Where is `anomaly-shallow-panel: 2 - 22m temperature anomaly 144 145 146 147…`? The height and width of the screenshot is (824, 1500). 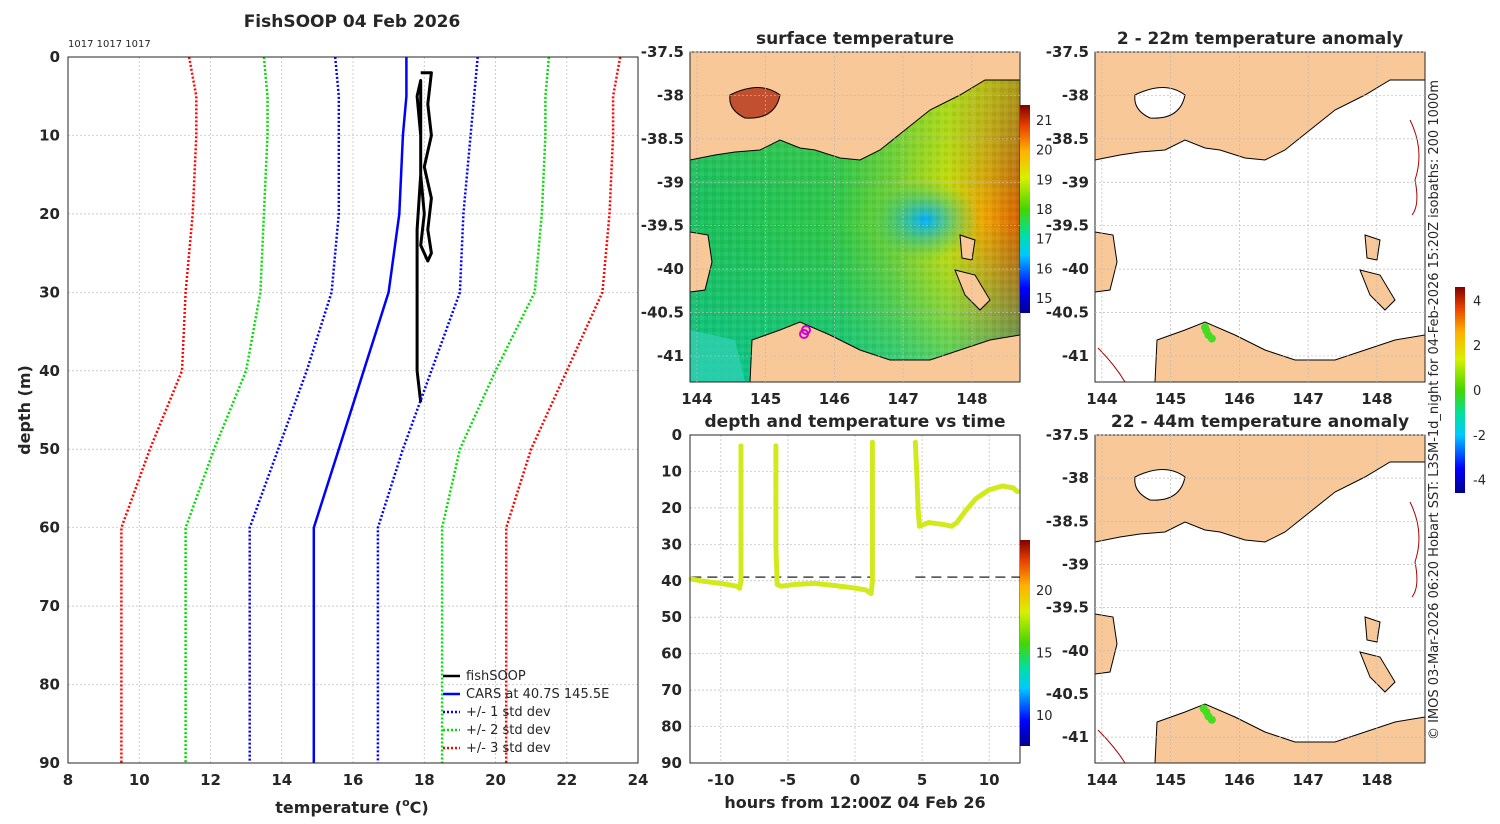
anomaly-shallow-panel: 2 - 22m temperature anomaly 144 145 146 147… is located at coordinates (1236, 218).